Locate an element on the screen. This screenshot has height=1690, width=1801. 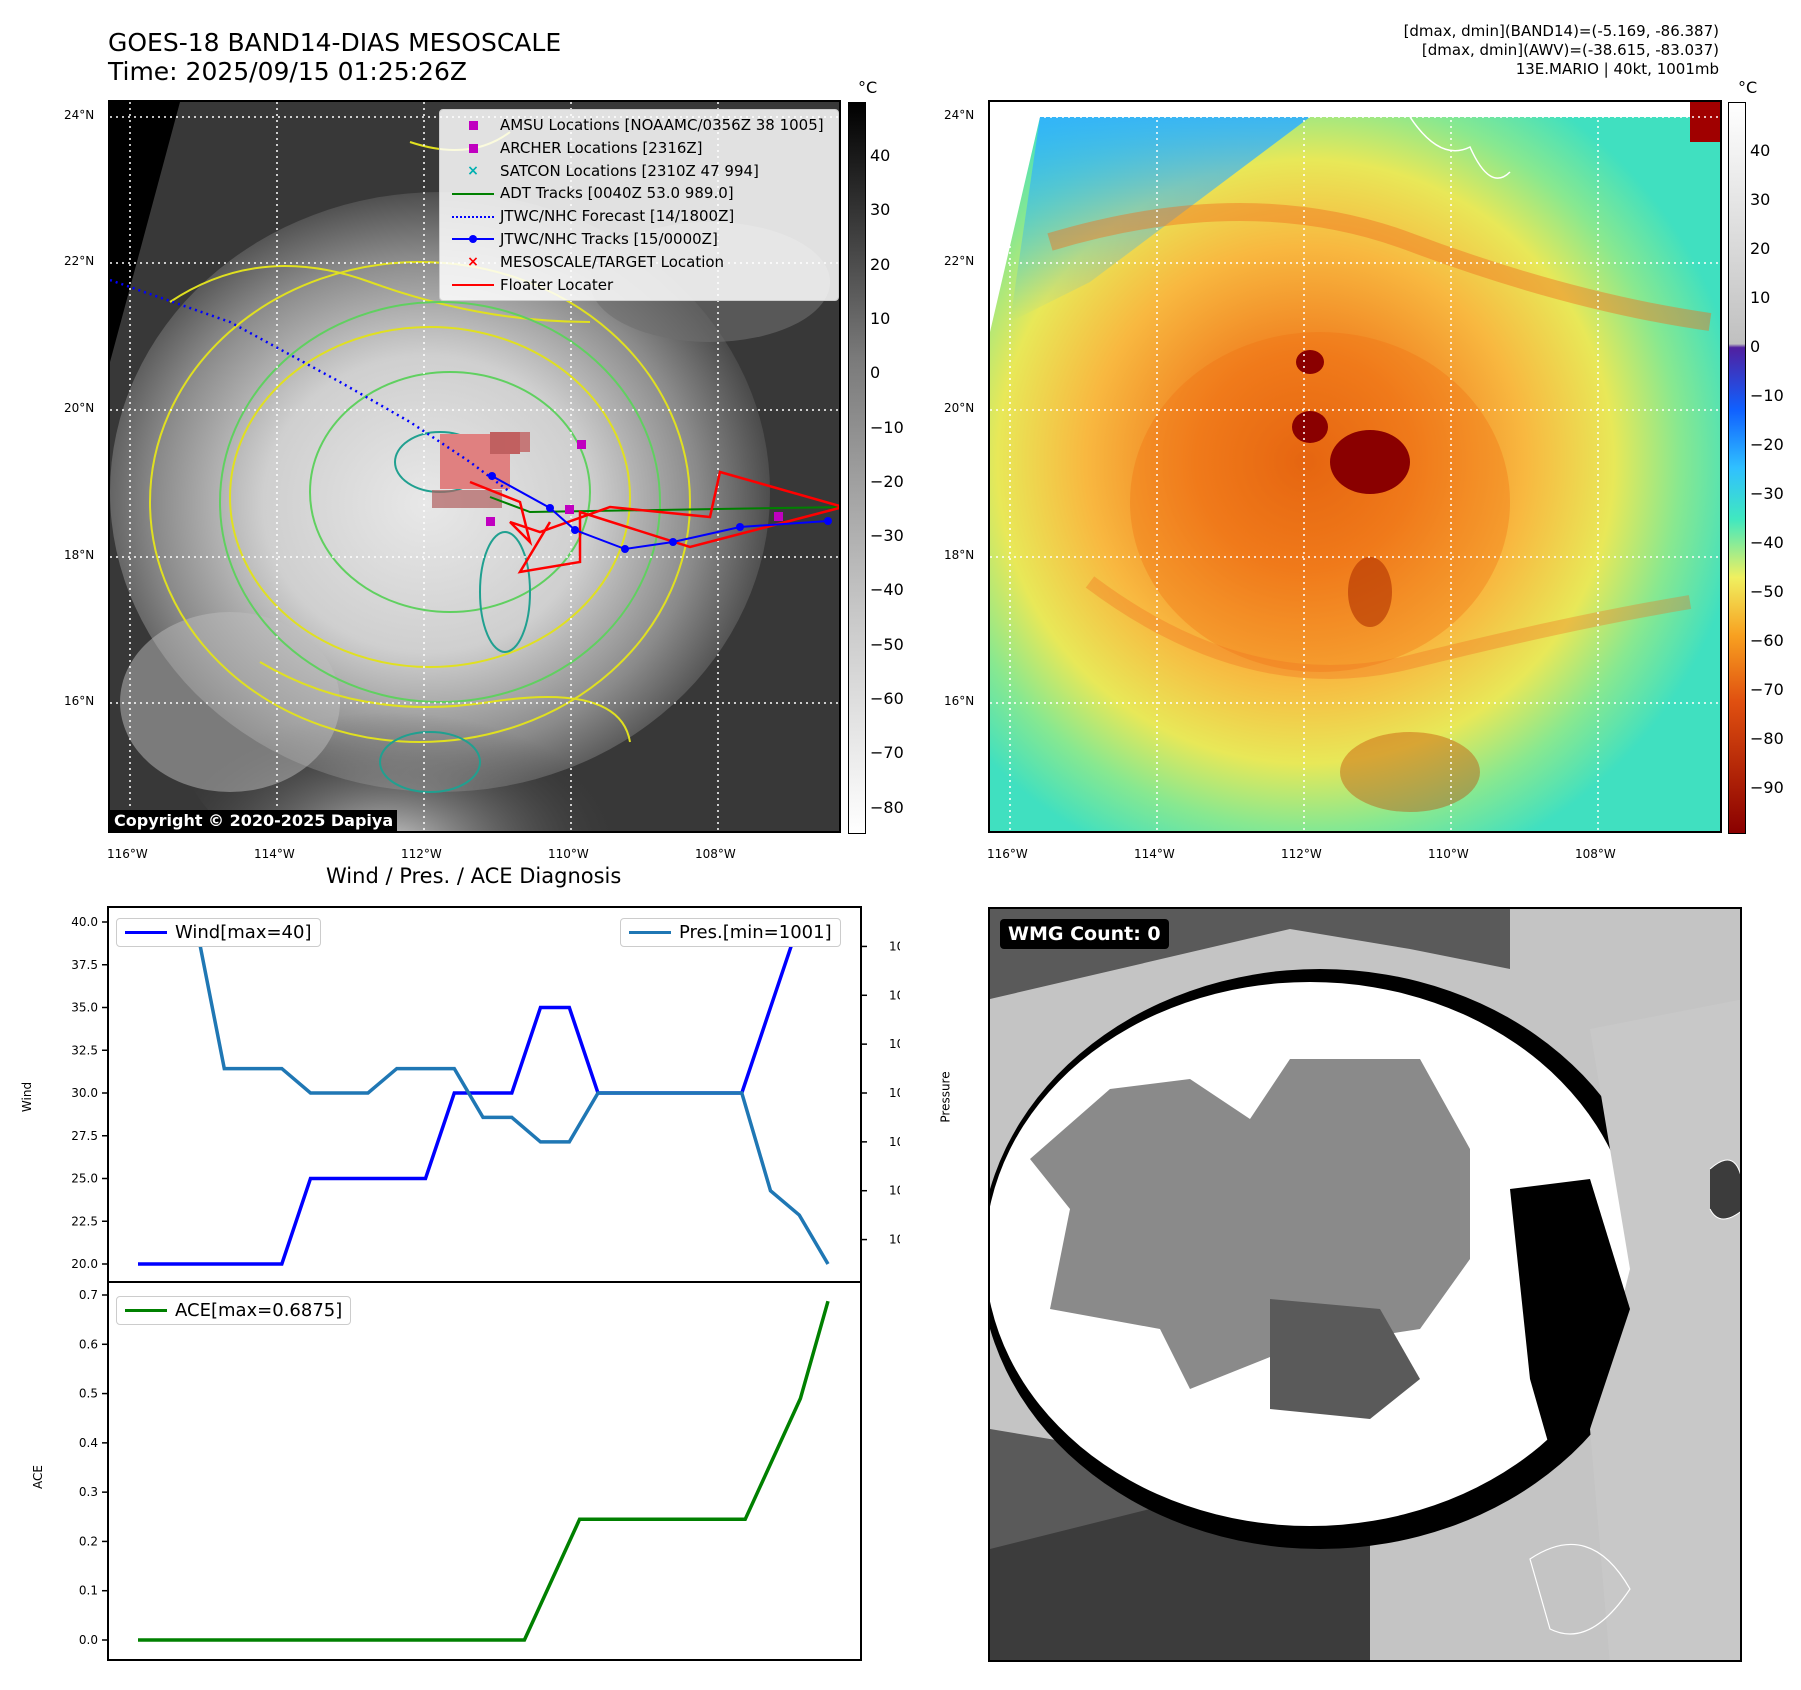
lat-label-20-left: 20°N is located at coordinates (79, 408).